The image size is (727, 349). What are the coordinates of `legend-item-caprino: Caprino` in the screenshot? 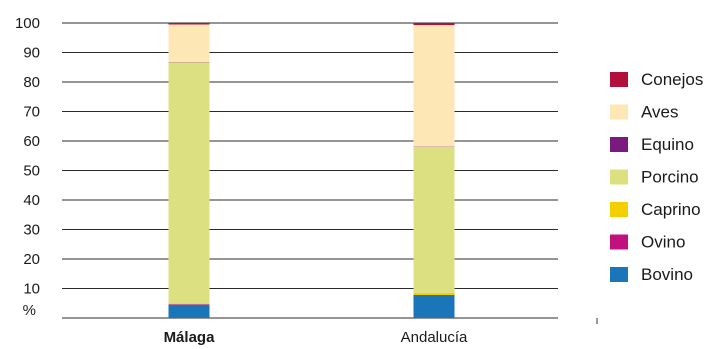 It's located at (655, 209).